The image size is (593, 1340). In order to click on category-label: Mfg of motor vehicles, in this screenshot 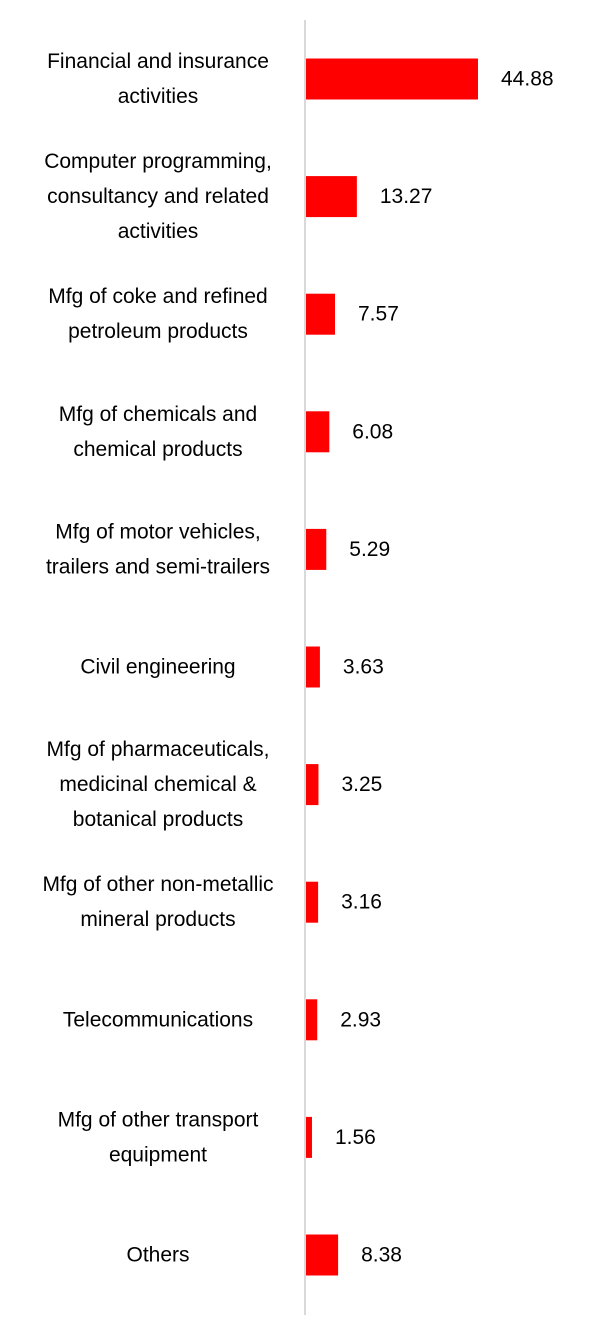, I will do `click(157, 531)`.